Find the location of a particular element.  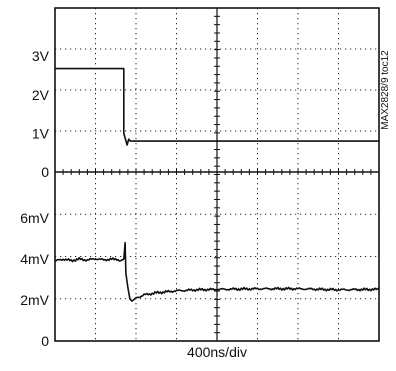

bottom-panel-tick-label: 0 is located at coordinates (45, 341).